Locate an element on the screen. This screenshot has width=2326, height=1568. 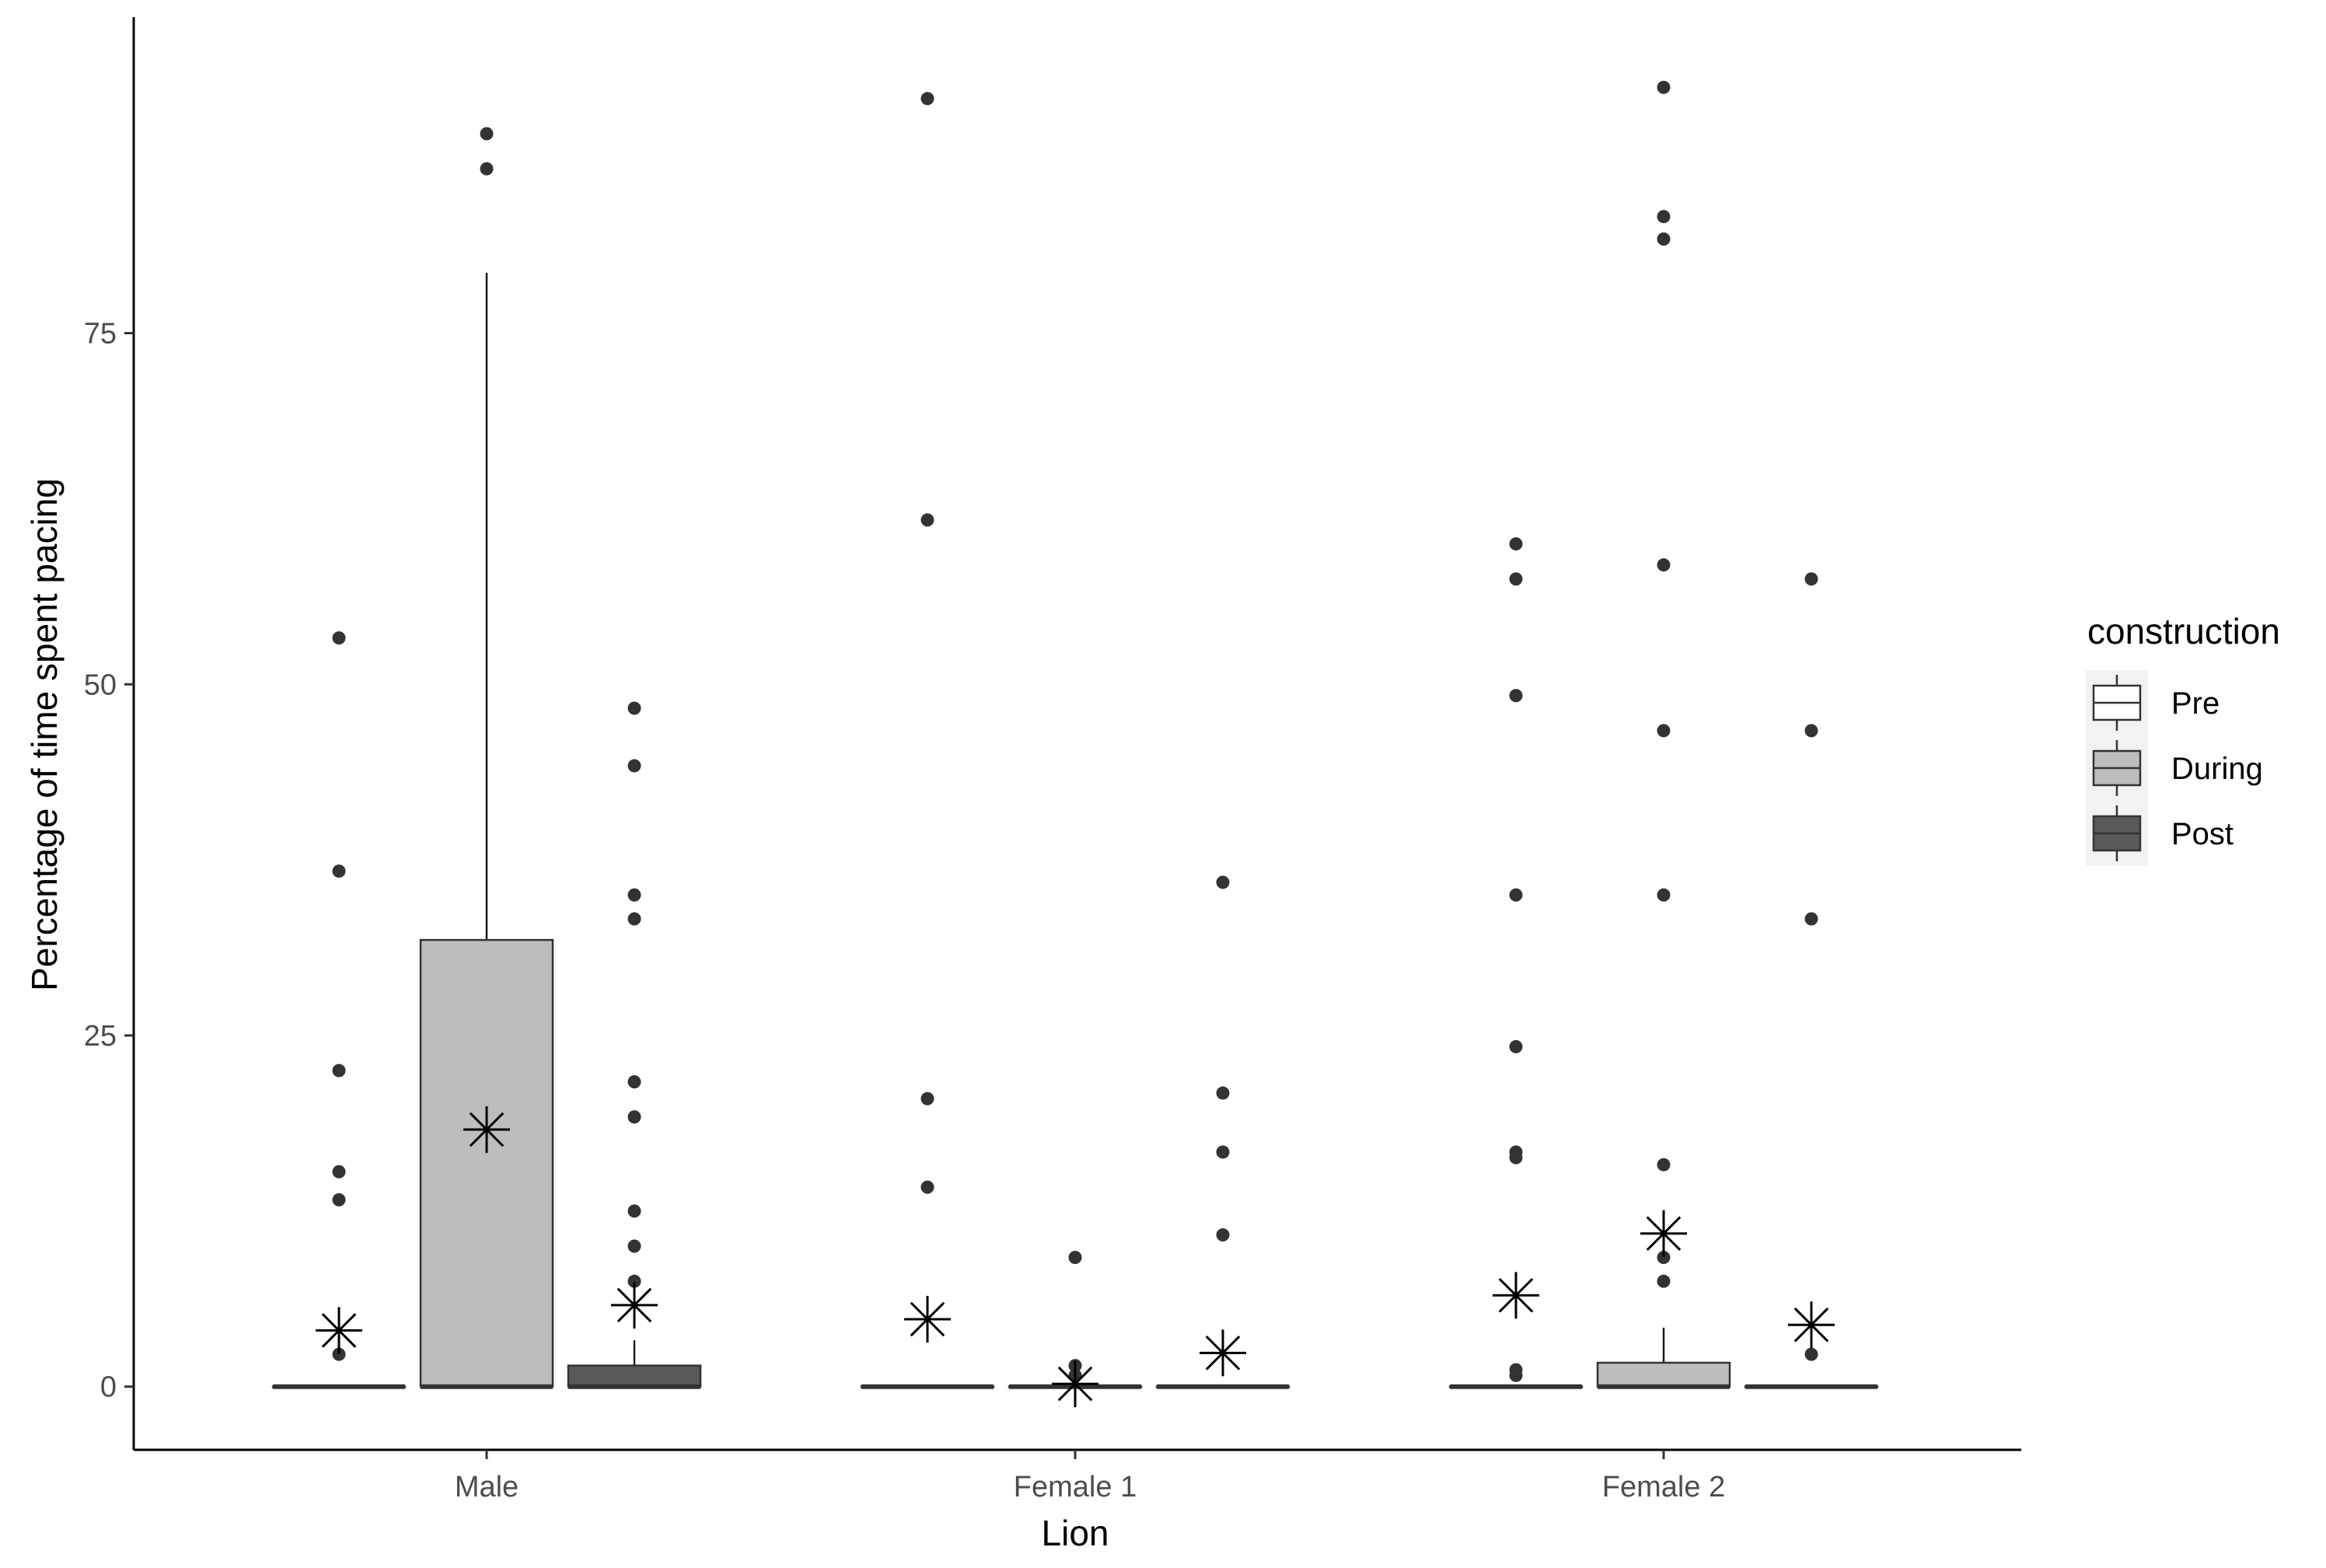
x-tick-label: Male is located at coordinates (487, 1487).